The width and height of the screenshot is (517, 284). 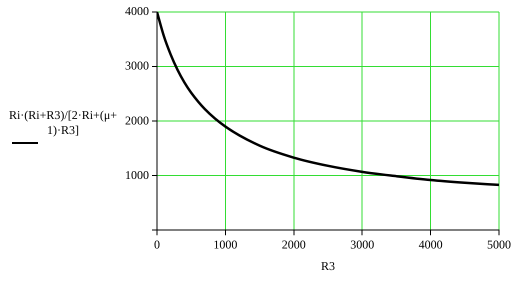 I want to click on x-tick-label: 2000, so click(x=294, y=245).